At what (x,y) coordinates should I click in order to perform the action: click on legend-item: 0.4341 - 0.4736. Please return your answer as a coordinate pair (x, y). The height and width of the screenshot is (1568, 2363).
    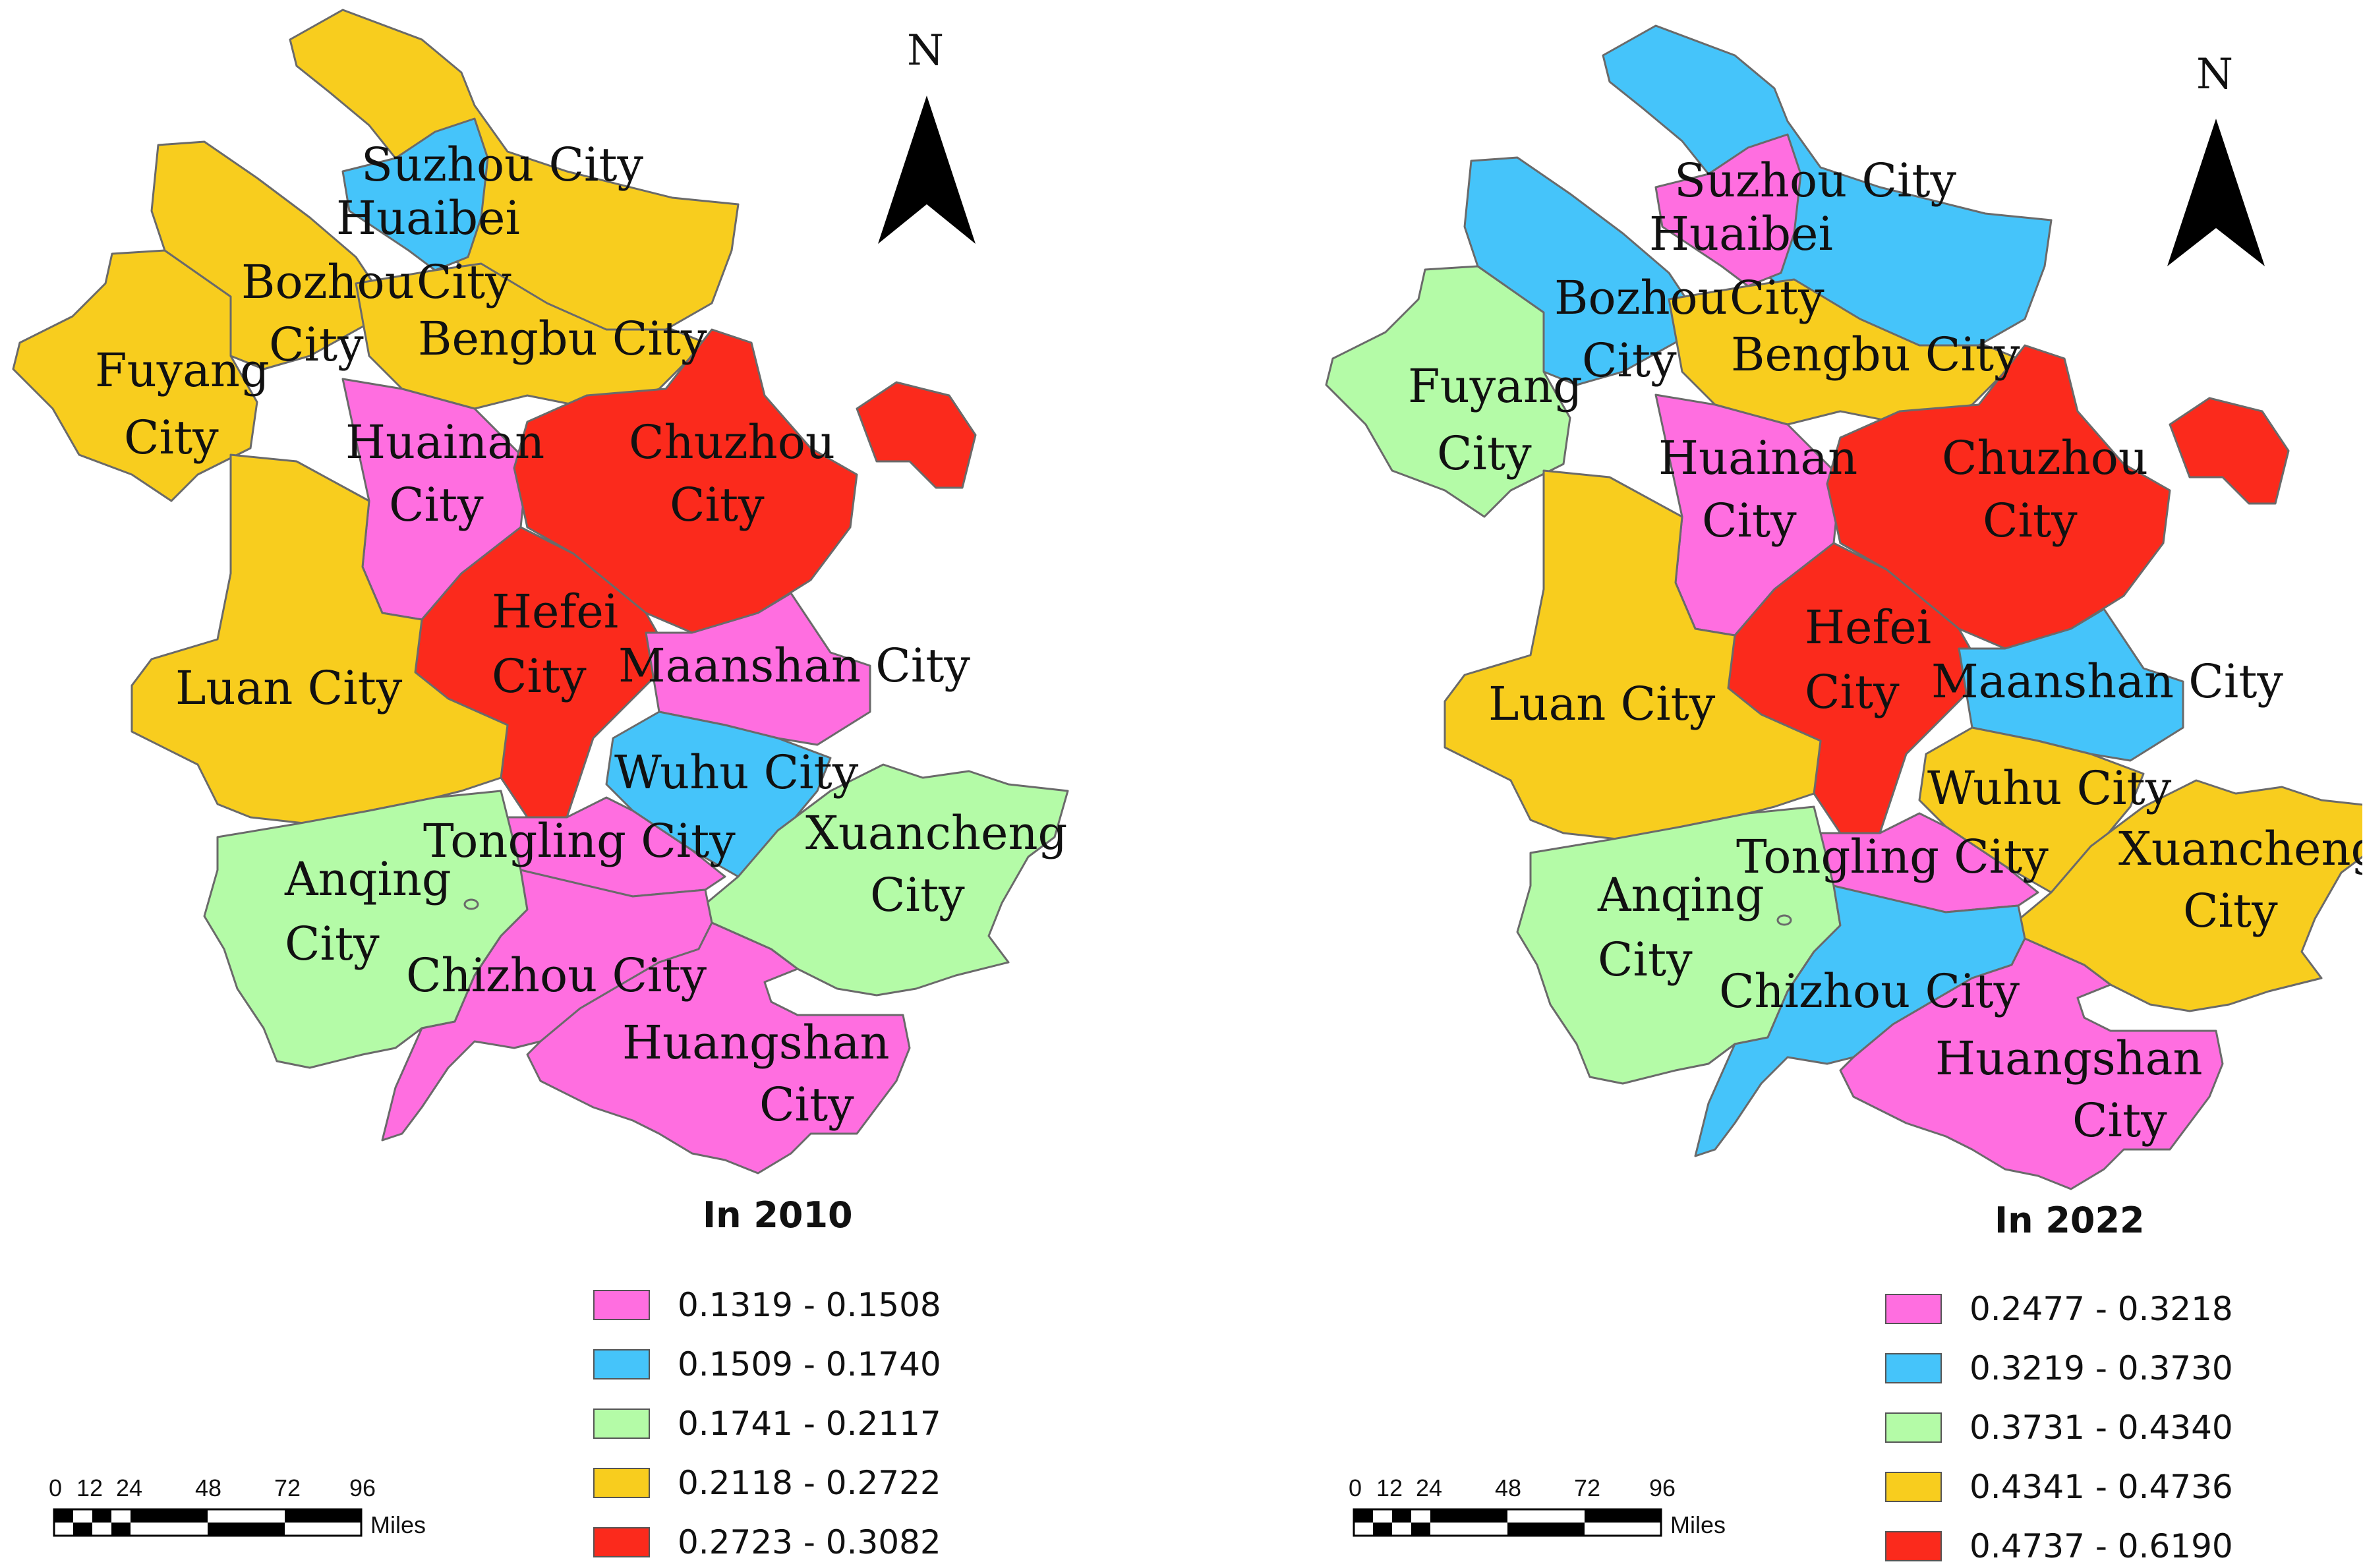
    Looking at the image, I should click on (2069, 1487).